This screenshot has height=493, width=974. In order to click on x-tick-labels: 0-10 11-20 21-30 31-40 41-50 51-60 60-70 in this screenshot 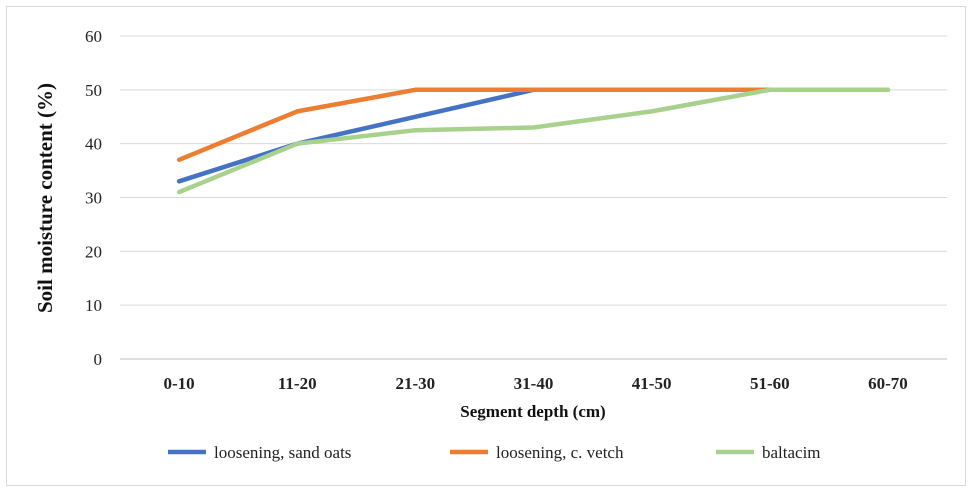, I will do `click(535, 383)`.